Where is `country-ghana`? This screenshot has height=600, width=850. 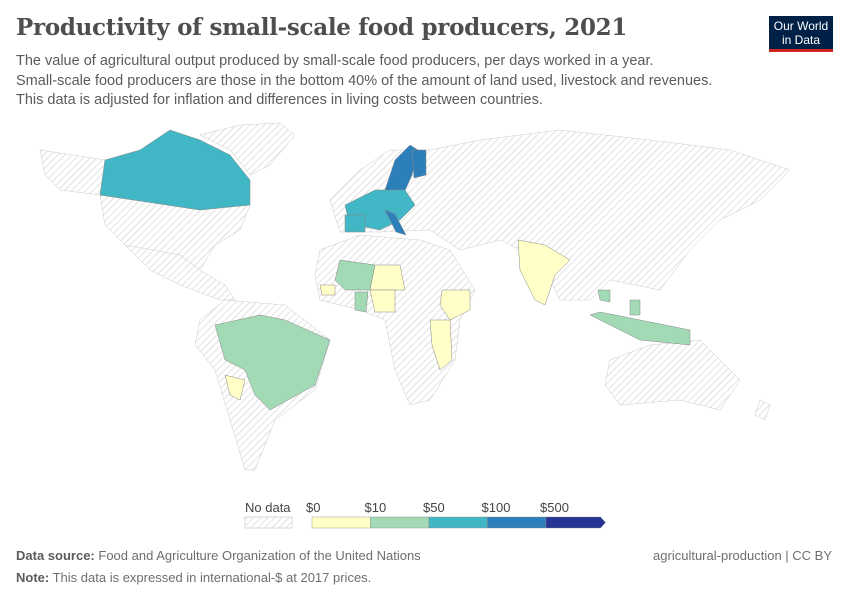 country-ghana is located at coordinates (361, 302).